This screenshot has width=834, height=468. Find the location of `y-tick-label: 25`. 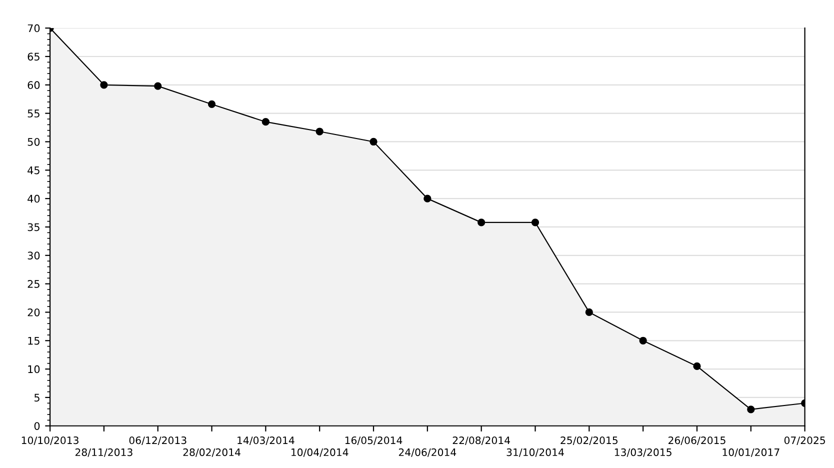

y-tick-label: 25 is located at coordinates (34, 284).